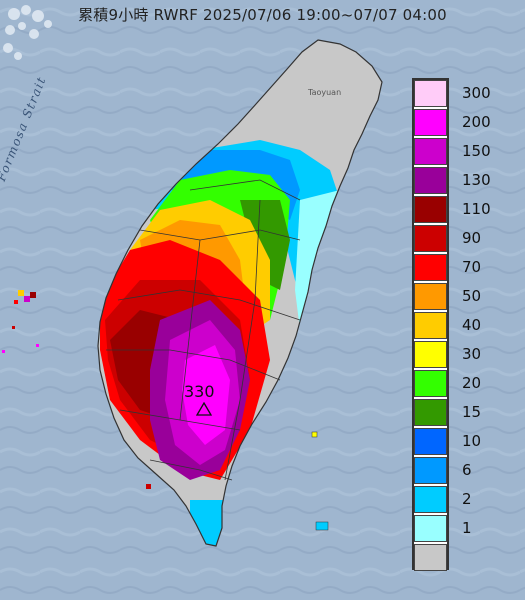 Image resolution: width=525 pixels, height=600 pixels. I want to click on legend-label: 10, so click(472, 441).